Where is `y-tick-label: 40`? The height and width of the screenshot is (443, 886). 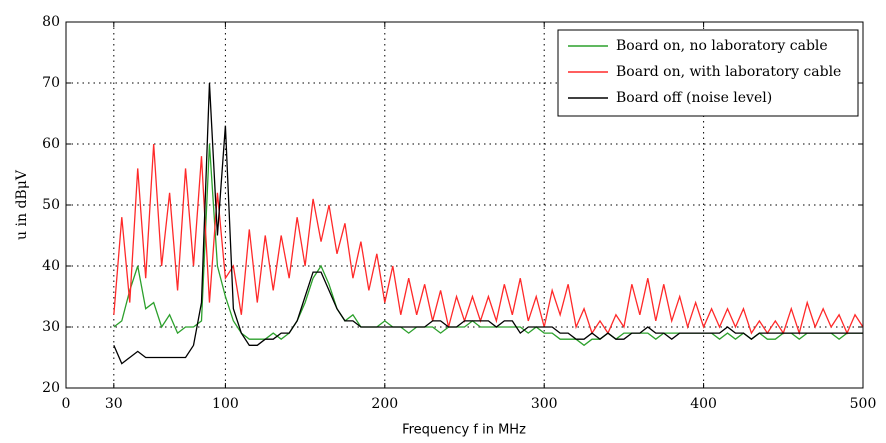
y-tick-label: 40 is located at coordinates (51, 266).